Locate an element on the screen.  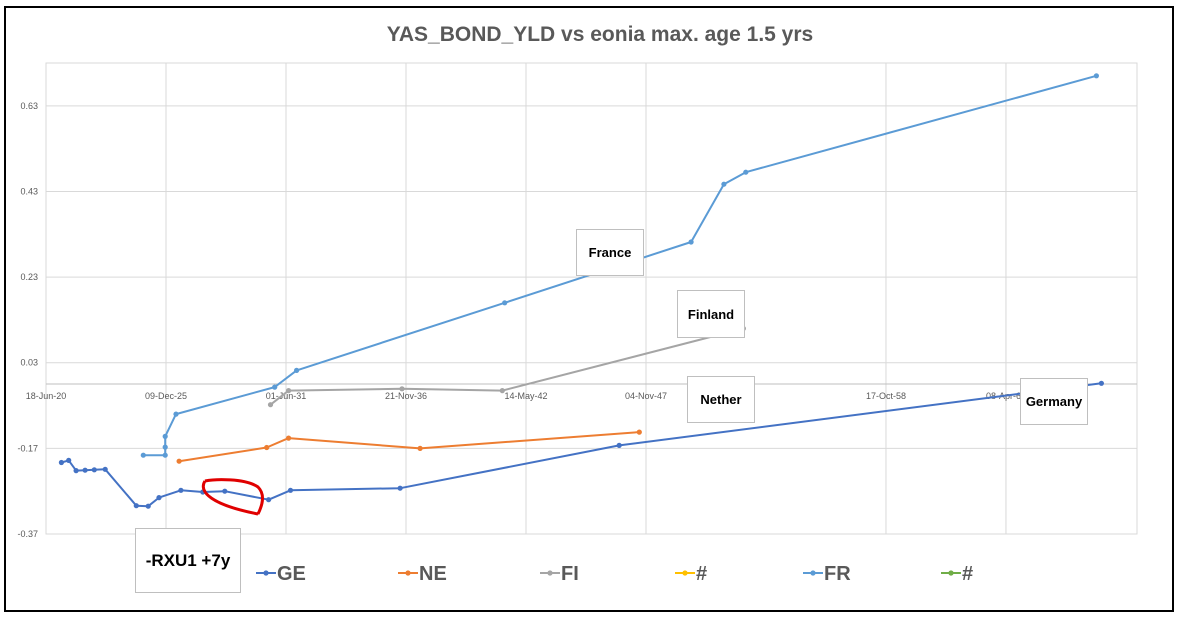
y-tick-label: 0.43 is located at coordinates (29, 191).